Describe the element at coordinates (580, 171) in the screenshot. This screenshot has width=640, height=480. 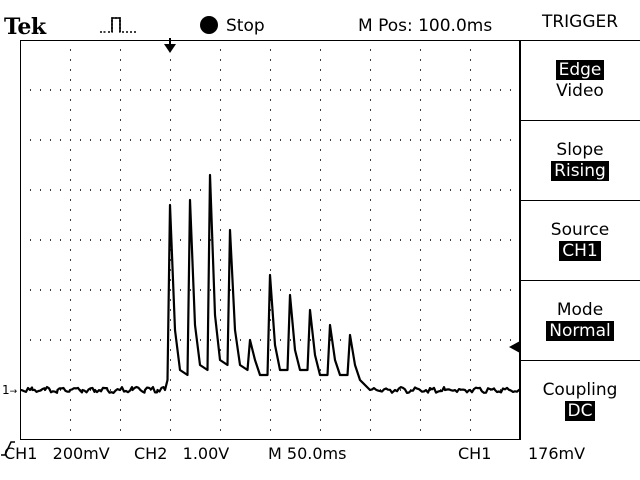
I see `trigger-slope-value: Rising` at that location.